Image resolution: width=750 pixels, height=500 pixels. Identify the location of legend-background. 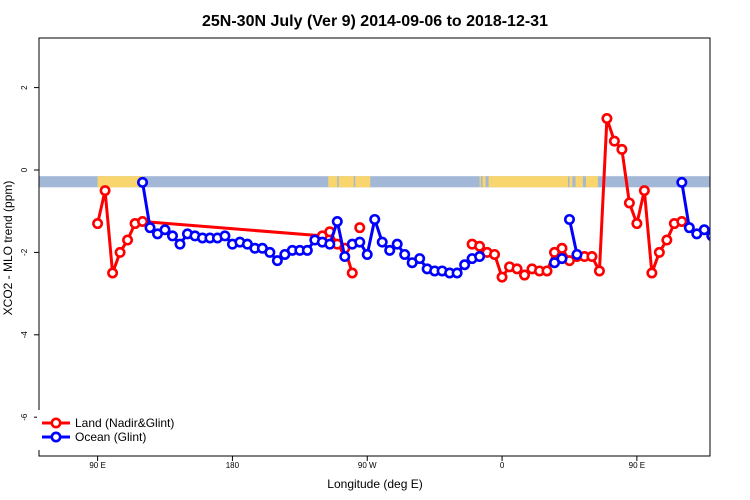
(122, 430).